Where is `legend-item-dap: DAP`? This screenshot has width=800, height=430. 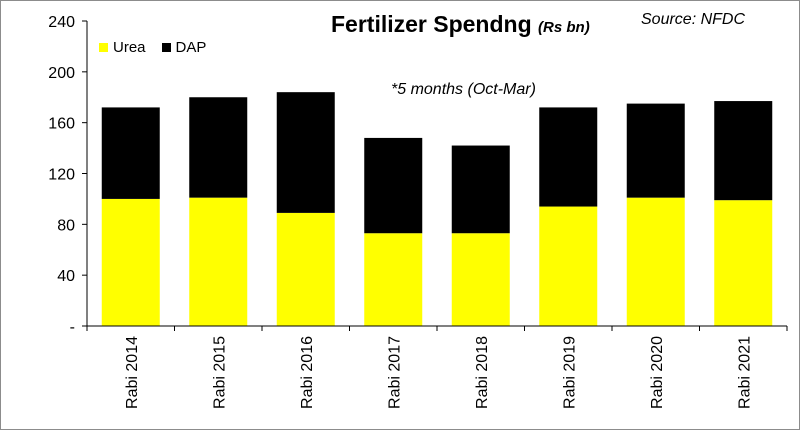
legend-item-dap: DAP is located at coordinates (184, 47).